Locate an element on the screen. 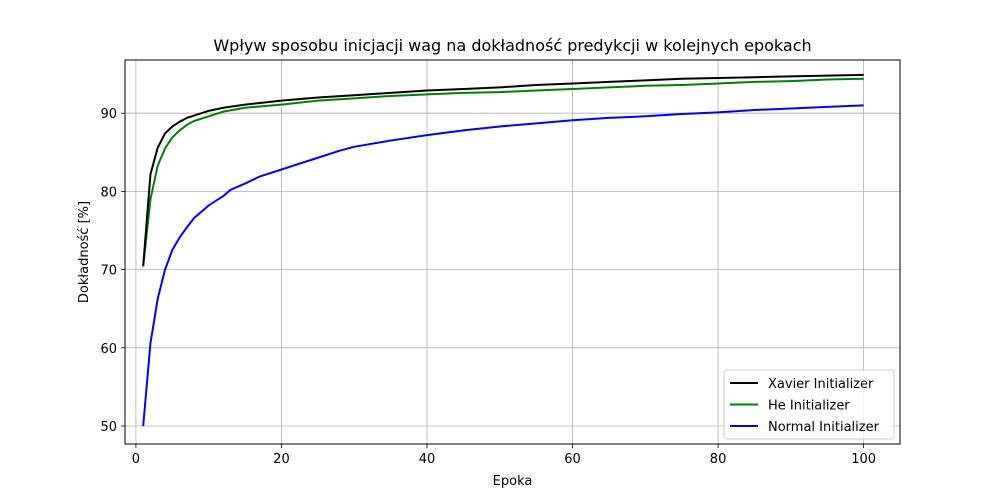 The height and width of the screenshot is (500, 1000). x-axis-label: Epoka is located at coordinates (513, 481).